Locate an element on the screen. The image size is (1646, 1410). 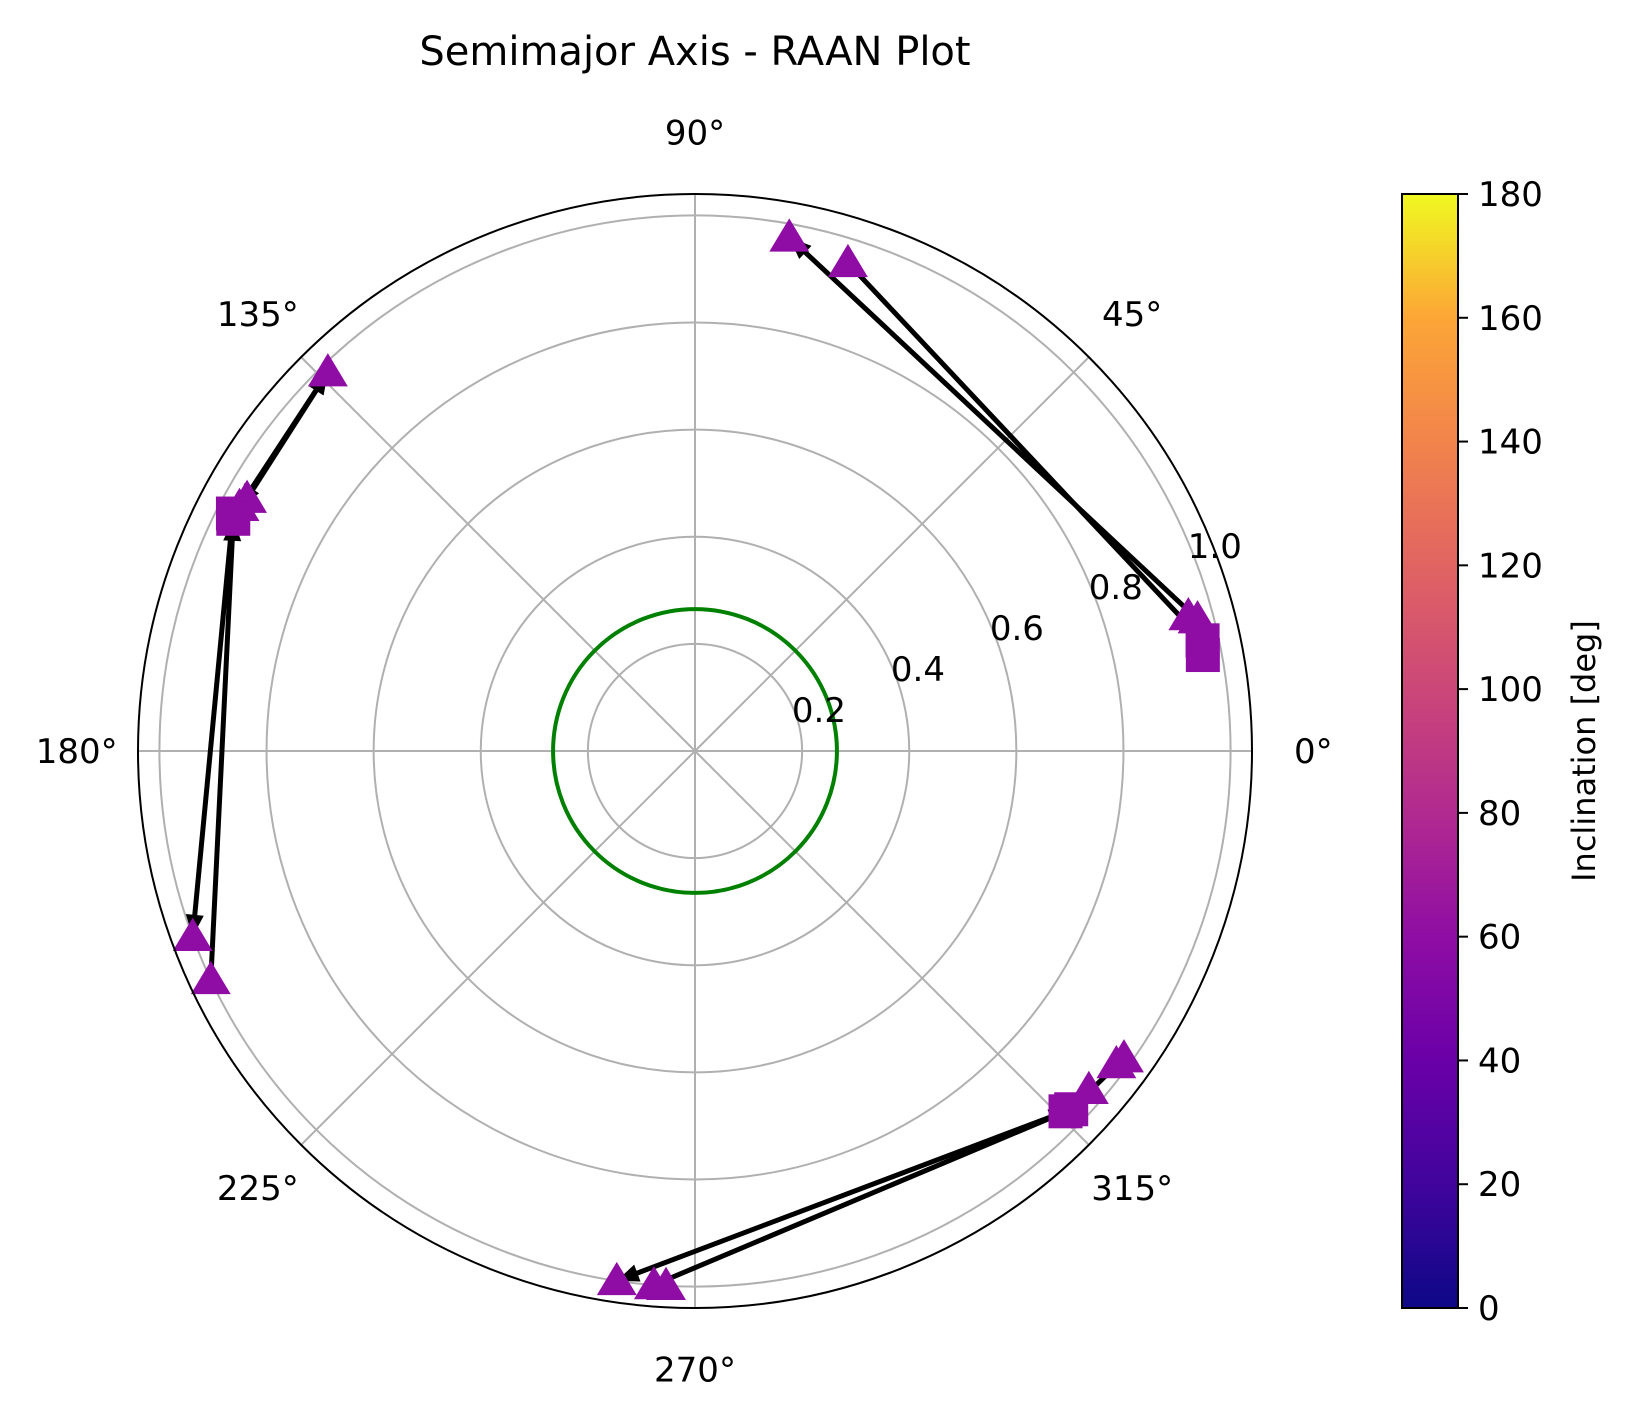
colorbar-tick-label: 40 is located at coordinates (1499, 1061).